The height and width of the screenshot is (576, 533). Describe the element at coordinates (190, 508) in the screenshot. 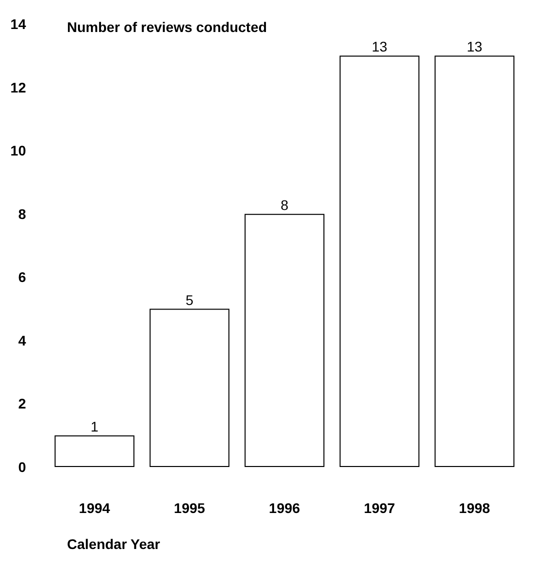

I see `x-tick-label: 1995` at that location.